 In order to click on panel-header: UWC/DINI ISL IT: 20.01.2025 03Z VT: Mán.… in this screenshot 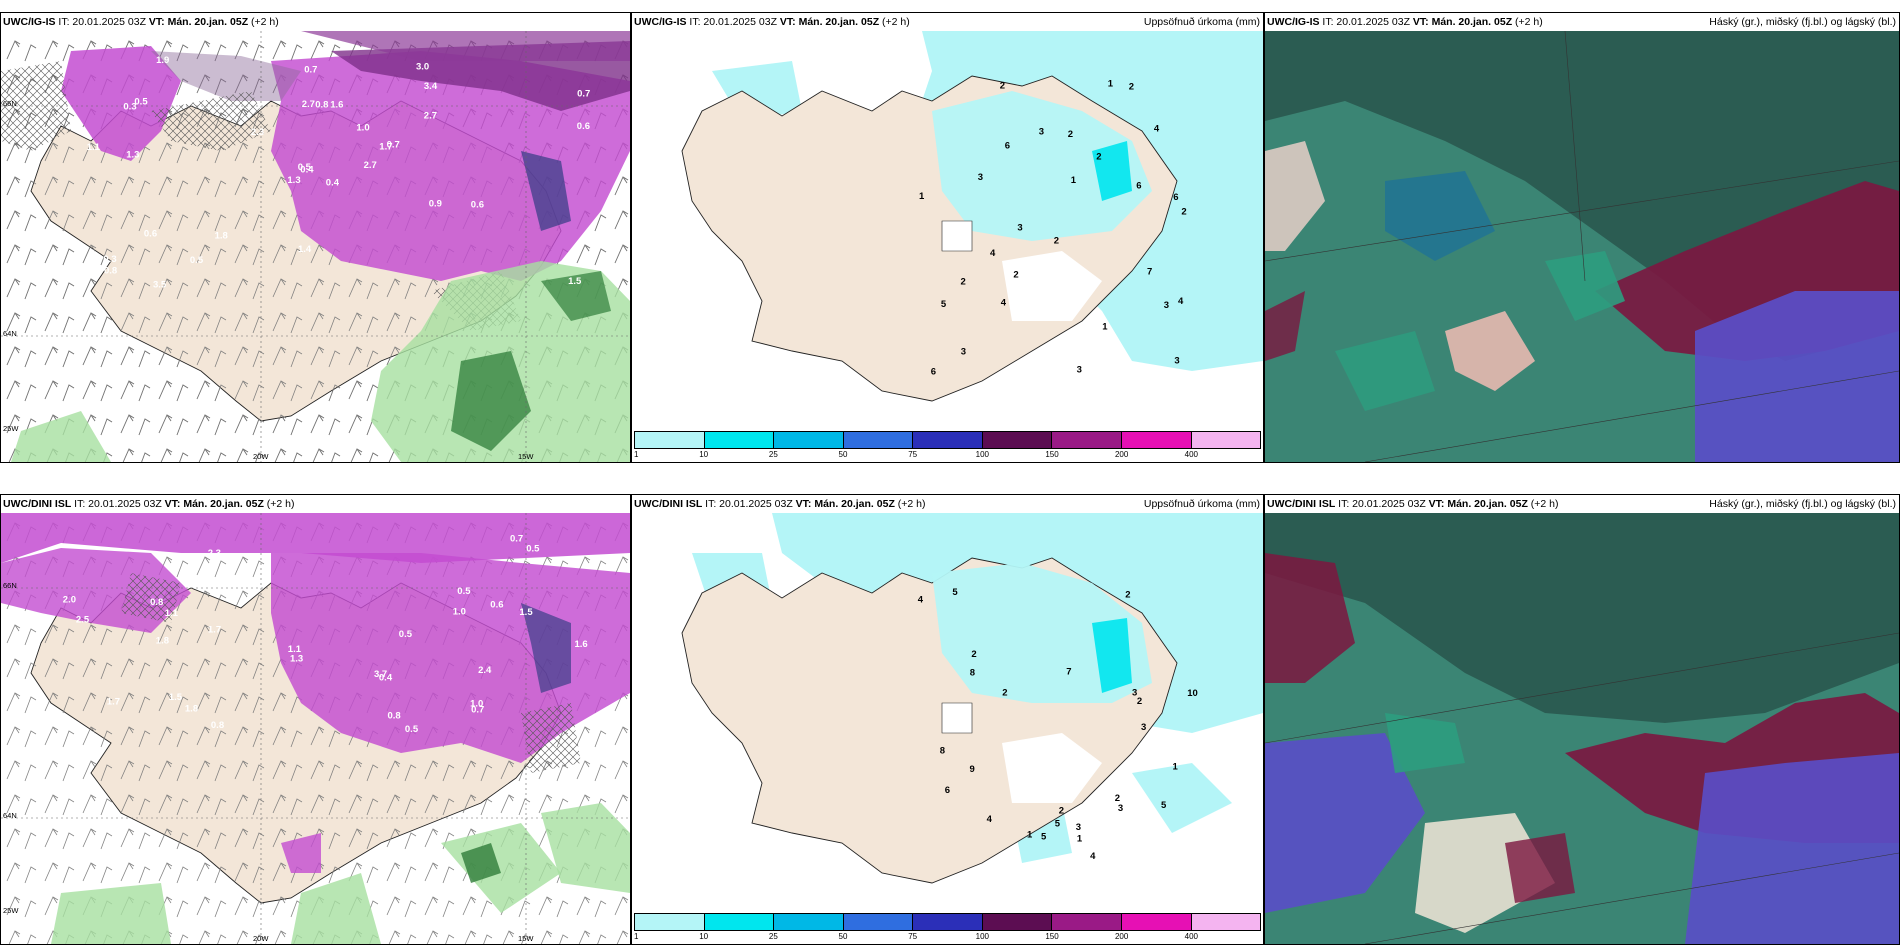, I will do `click(1582, 504)`.